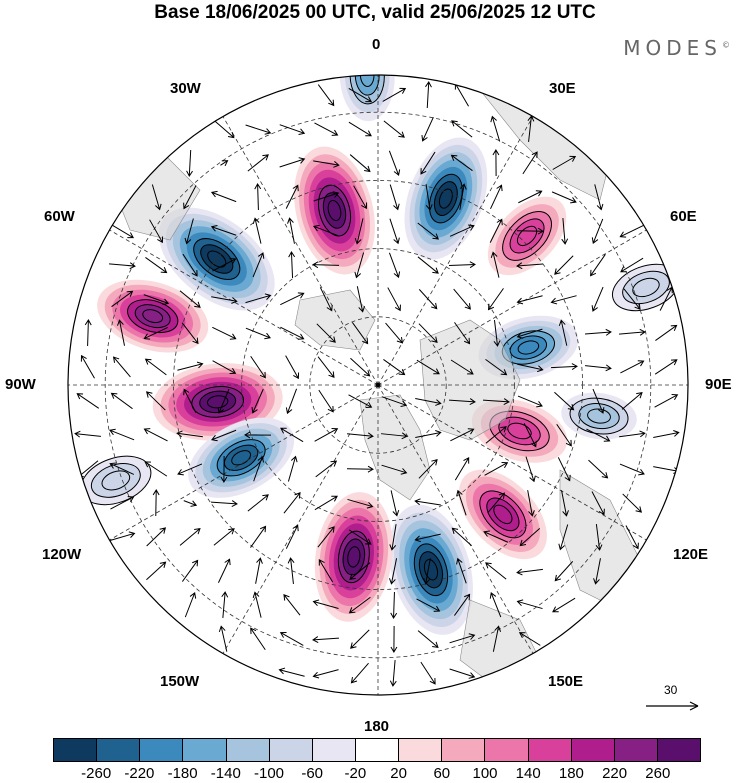 This screenshot has width=750, height=783. I want to click on lon-label-90e: 90E, so click(718, 384).